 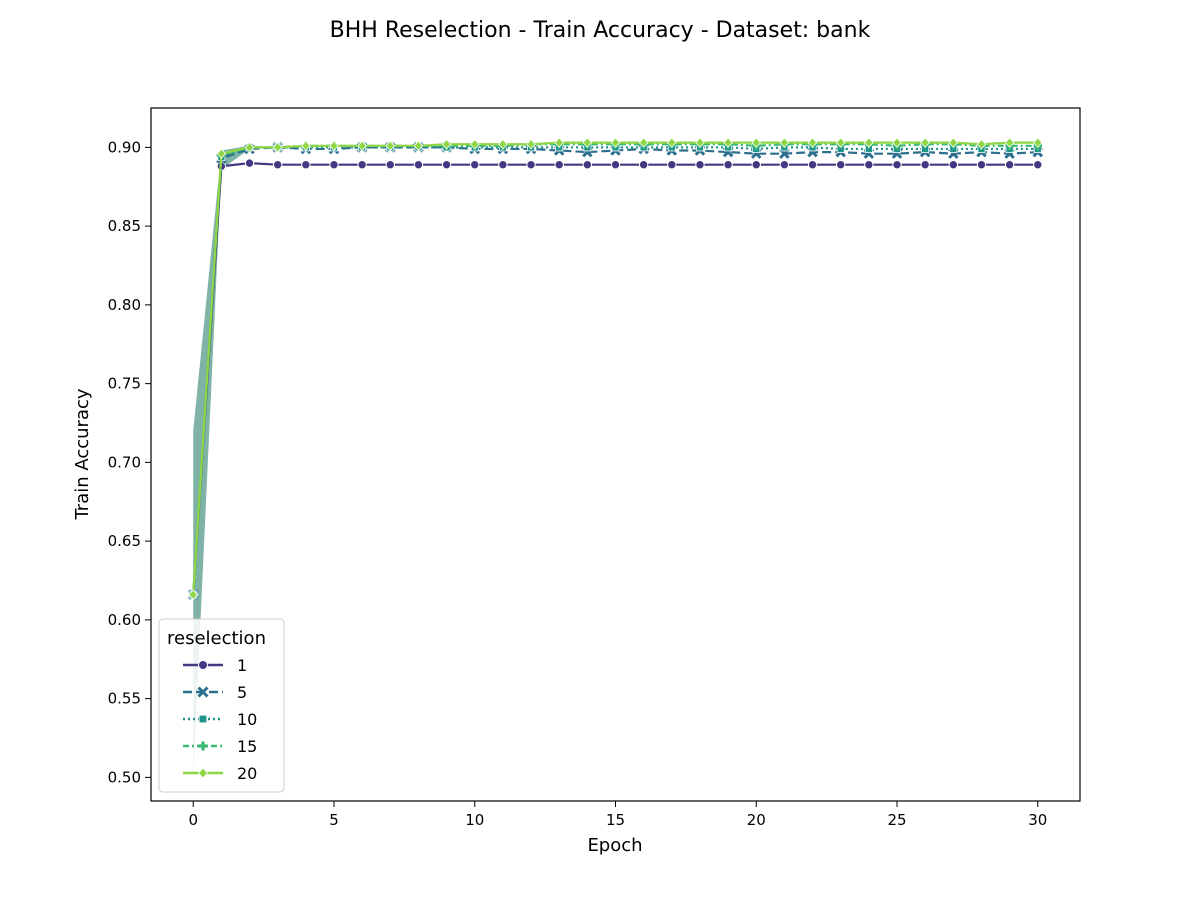 I want to click on x-tick-label-30: 30, so click(x=1037, y=820).